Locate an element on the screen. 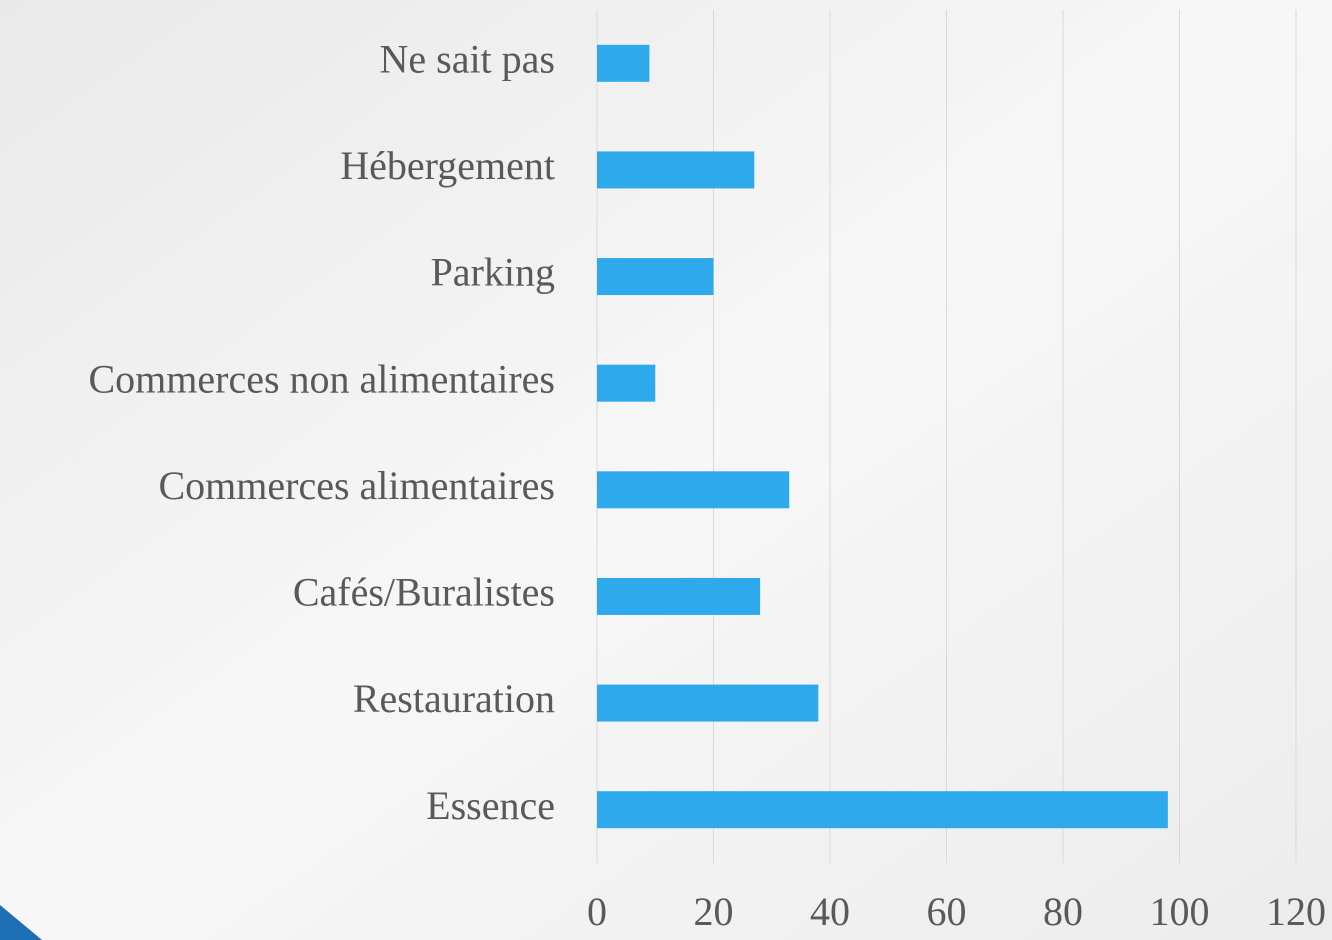  x-tick-label: 60 is located at coordinates (947, 911).